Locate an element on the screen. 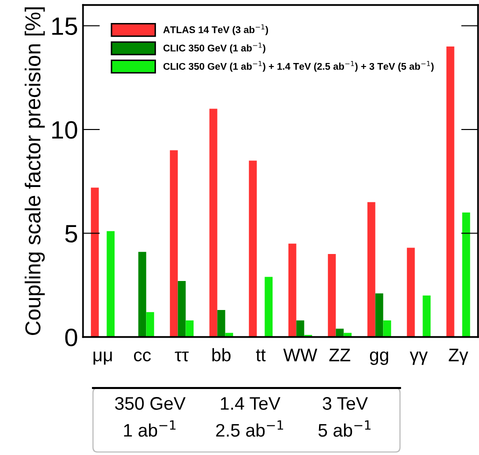 Image resolution: width=479 pixels, height=455 pixels. x-tick-label: μμ is located at coordinates (103, 358).